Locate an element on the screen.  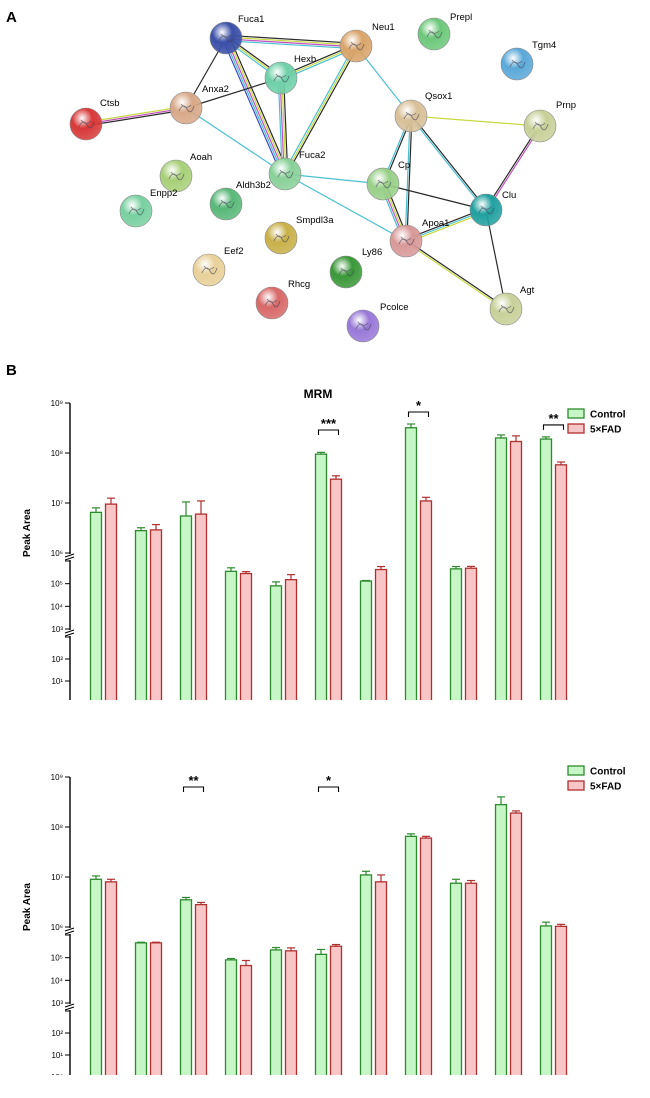
y-tick: 10⁴ is located at coordinates (60, 980).